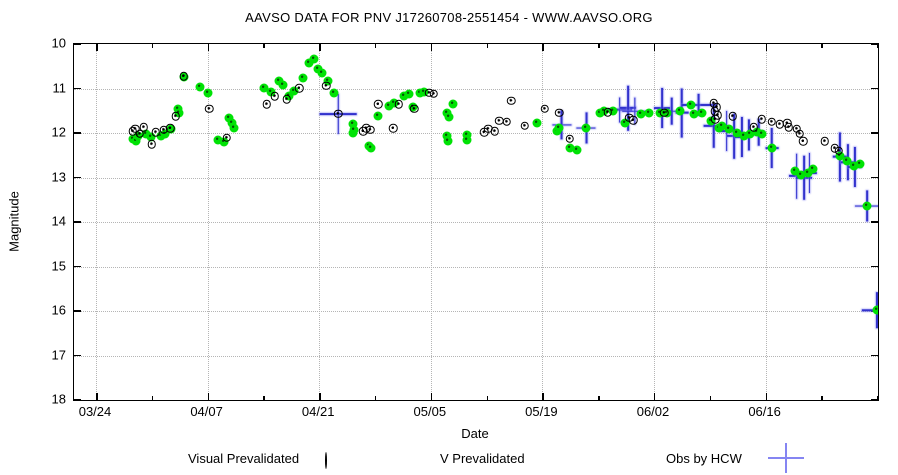  I want to click on y-tick-label: 17, so click(58, 354).